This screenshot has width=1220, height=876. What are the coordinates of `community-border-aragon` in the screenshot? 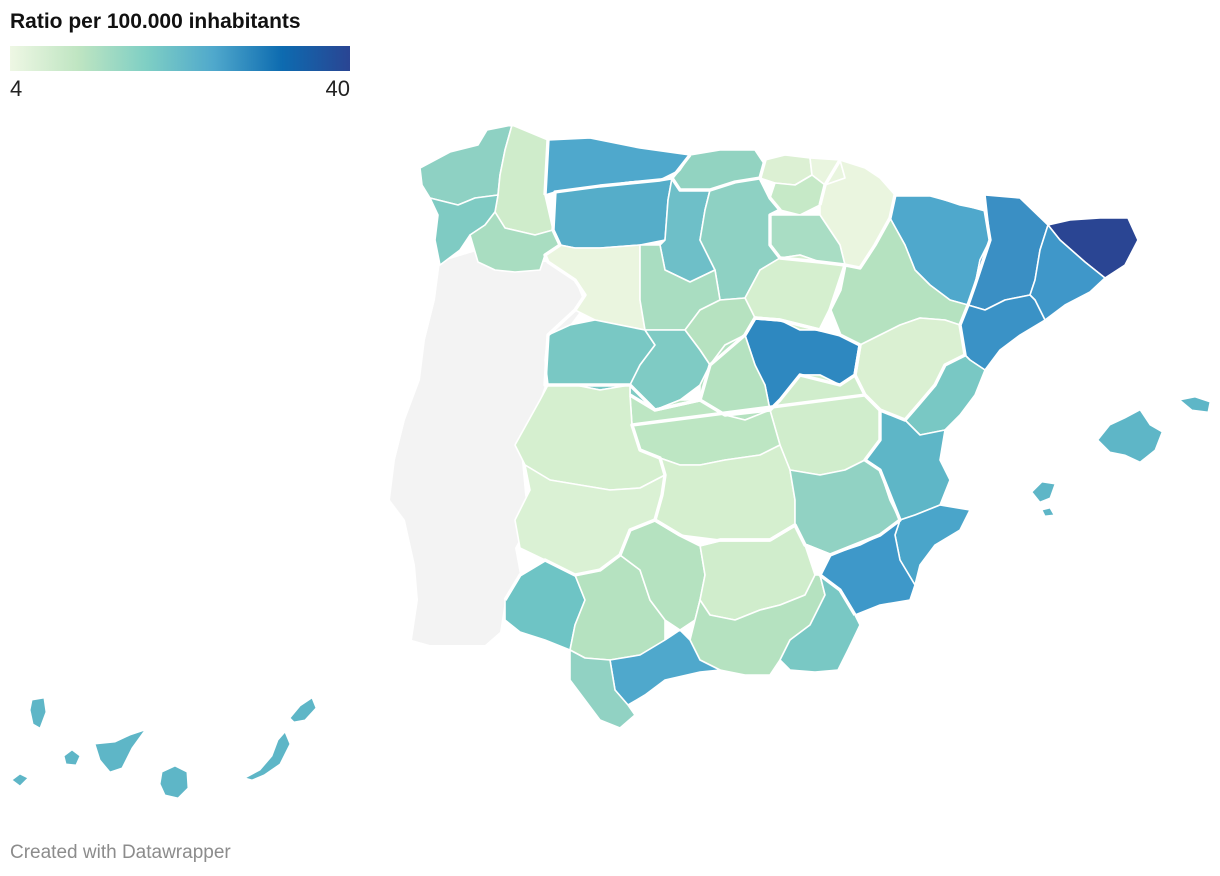 It's located at (910, 307).